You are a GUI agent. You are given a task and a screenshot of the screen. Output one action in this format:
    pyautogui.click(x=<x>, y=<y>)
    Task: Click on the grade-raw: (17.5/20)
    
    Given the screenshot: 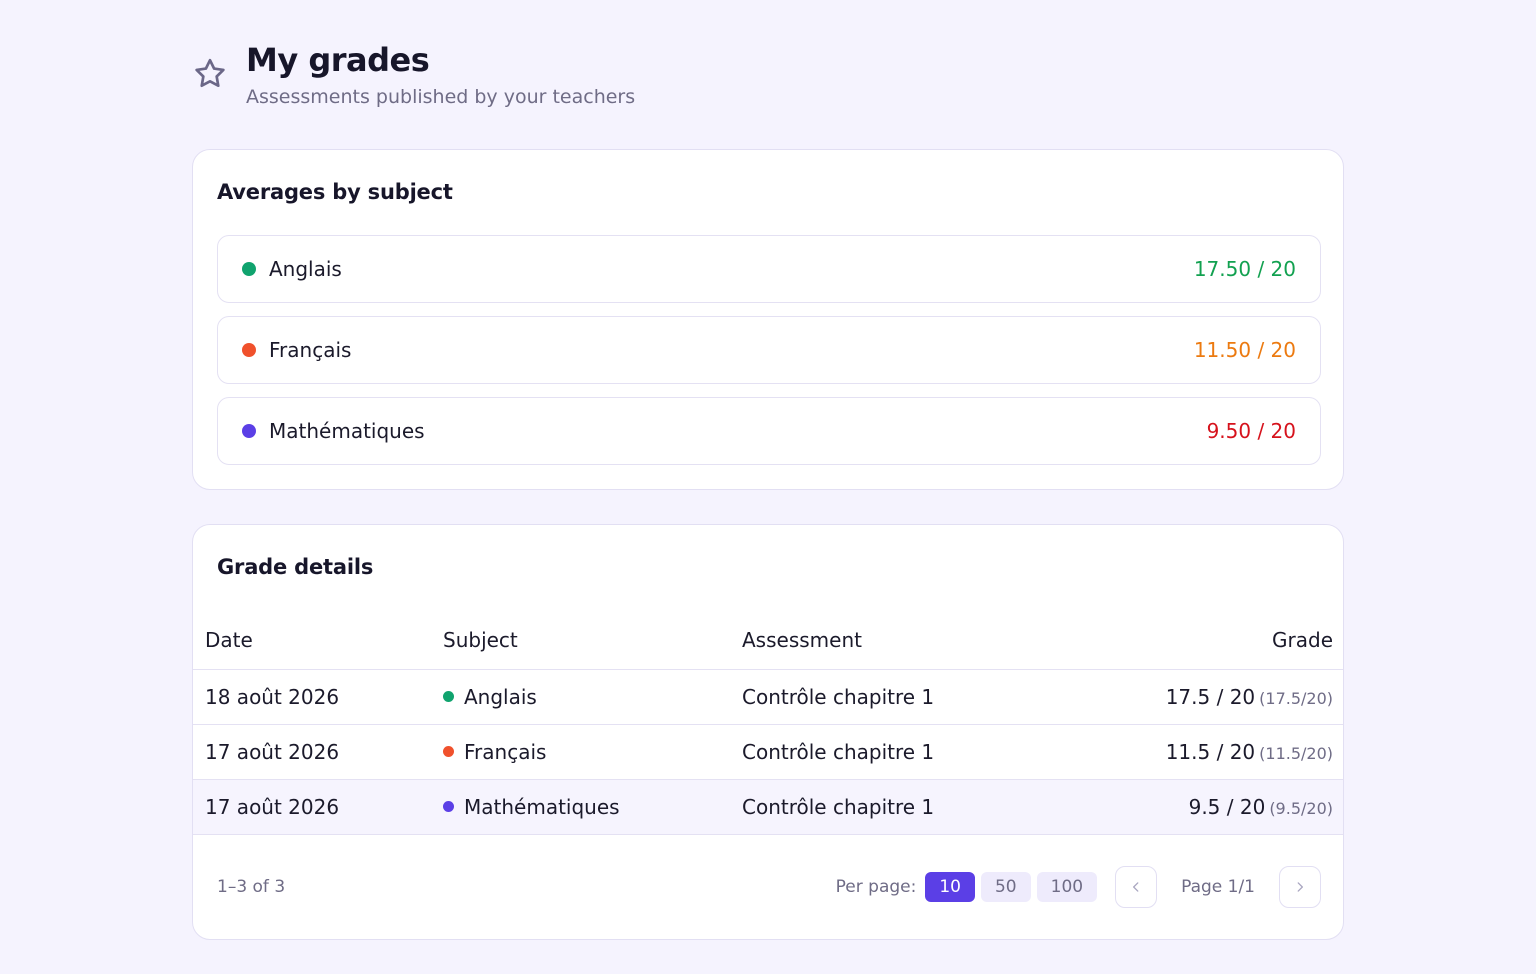 What is the action you would take?
    pyautogui.click(x=1296, y=698)
    